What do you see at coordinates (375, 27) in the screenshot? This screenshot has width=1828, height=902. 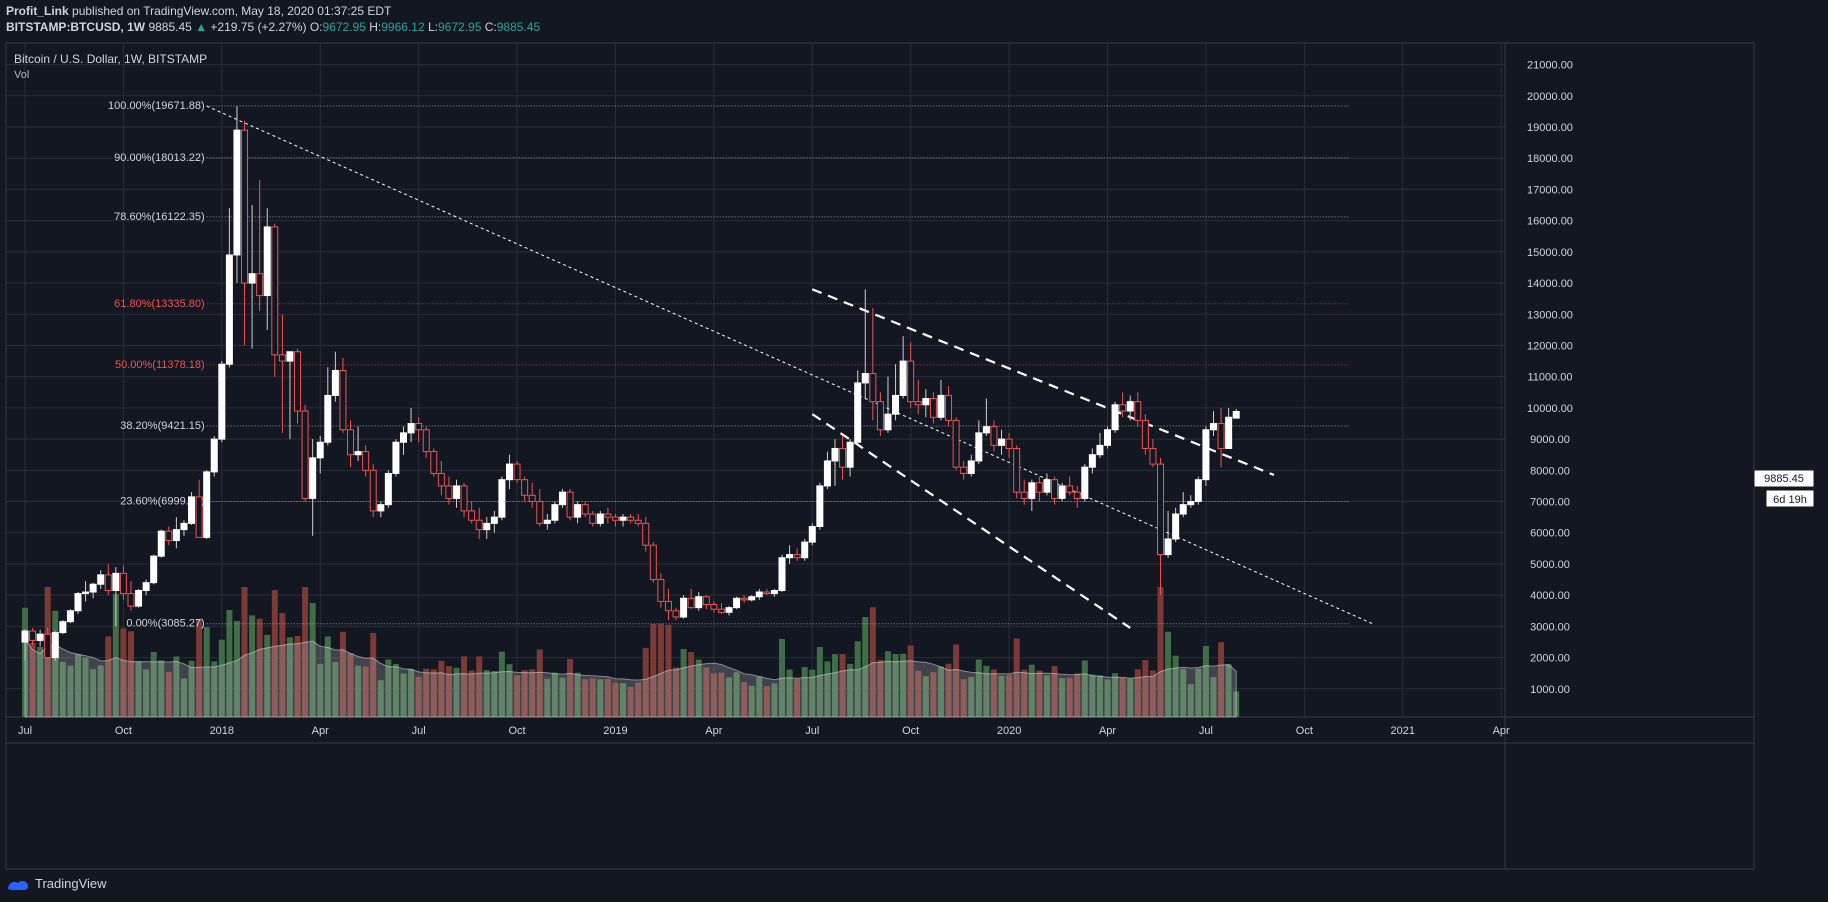 I see `high-label: H:` at bounding box center [375, 27].